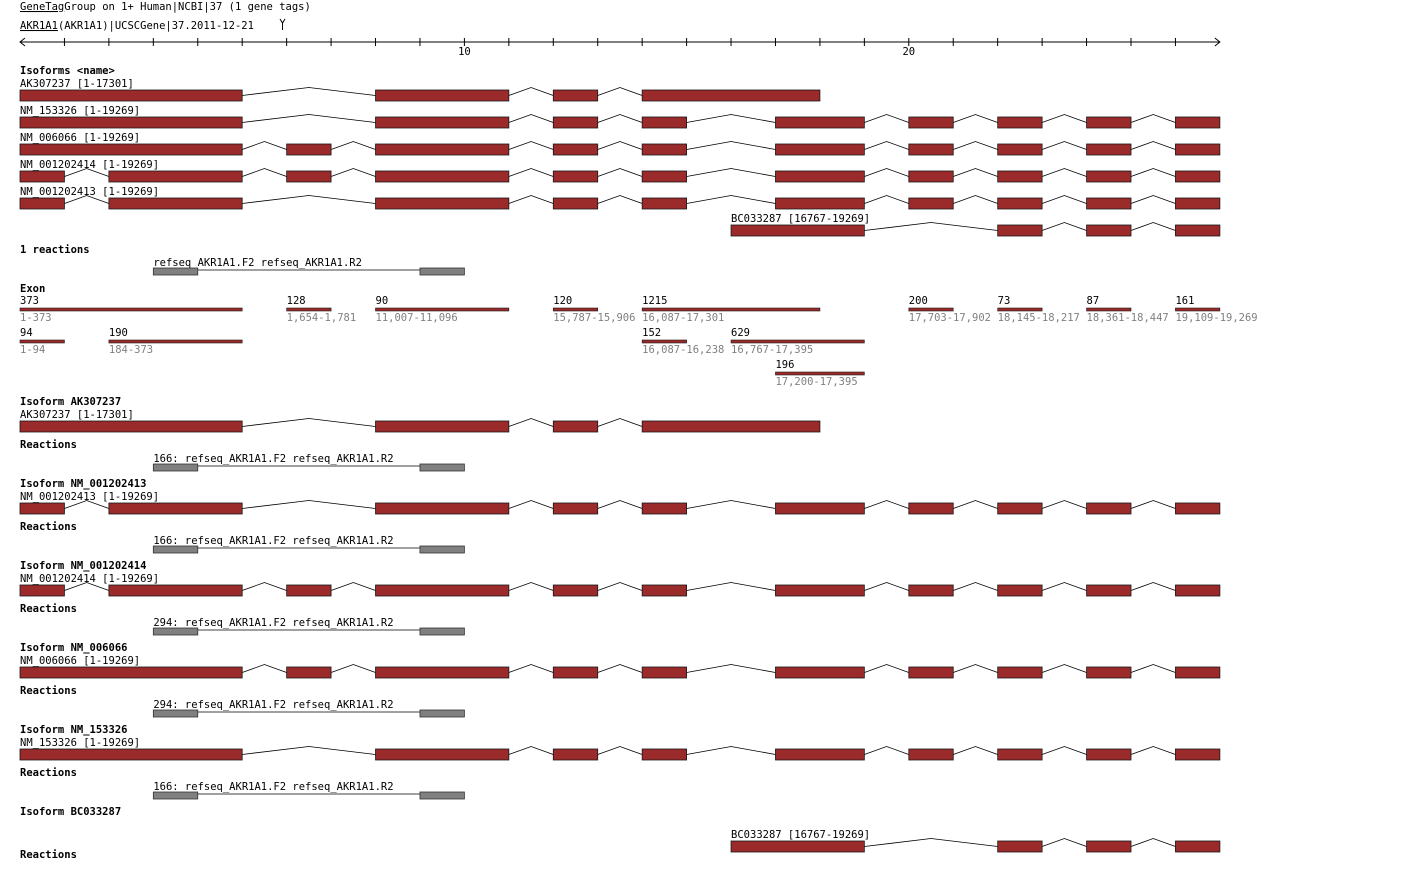 The width and height of the screenshot is (1420, 871). I want to click on track-label: BC033287 [16767-19269], so click(800, 219).